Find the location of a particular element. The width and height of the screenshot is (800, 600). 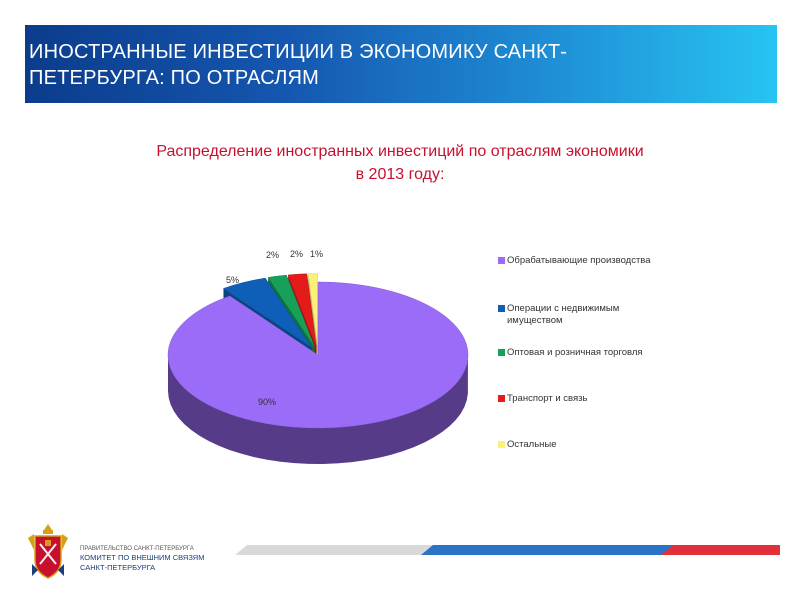

legend-label-0: Обрабатывающие производства is located at coordinates (579, 260).